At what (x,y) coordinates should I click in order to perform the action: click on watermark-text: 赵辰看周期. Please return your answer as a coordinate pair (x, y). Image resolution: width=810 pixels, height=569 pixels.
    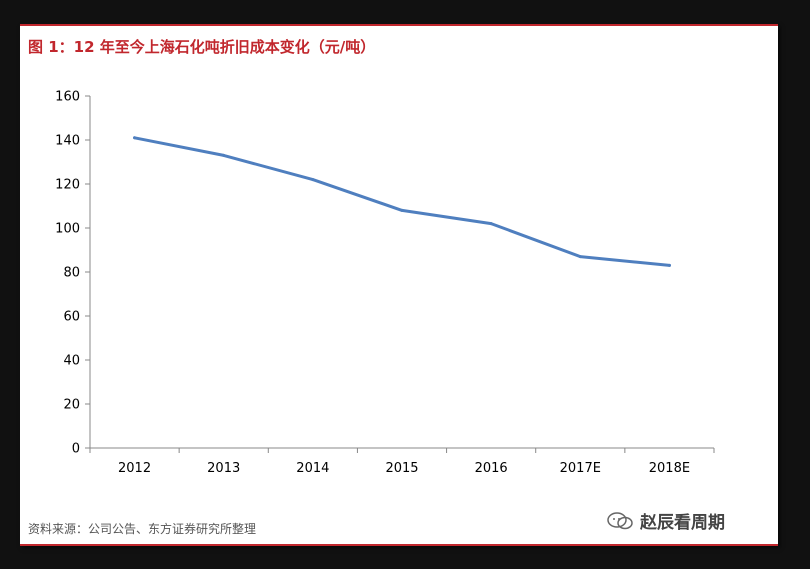
    Looking at the image, I should click on (682, 523).